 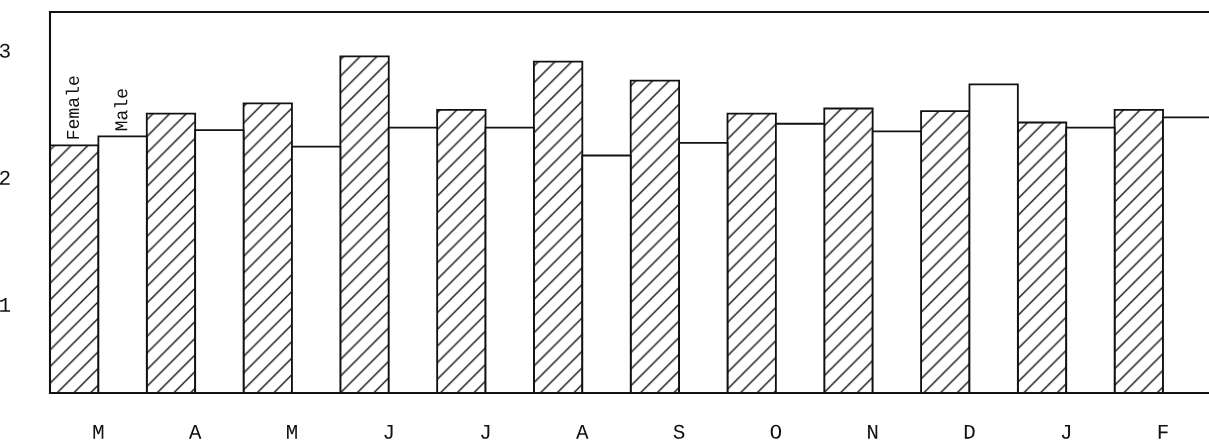 What do you see at coordinates (72, 107) in the screenshot?
I see `text: Female` at bounding box center [72, 107].